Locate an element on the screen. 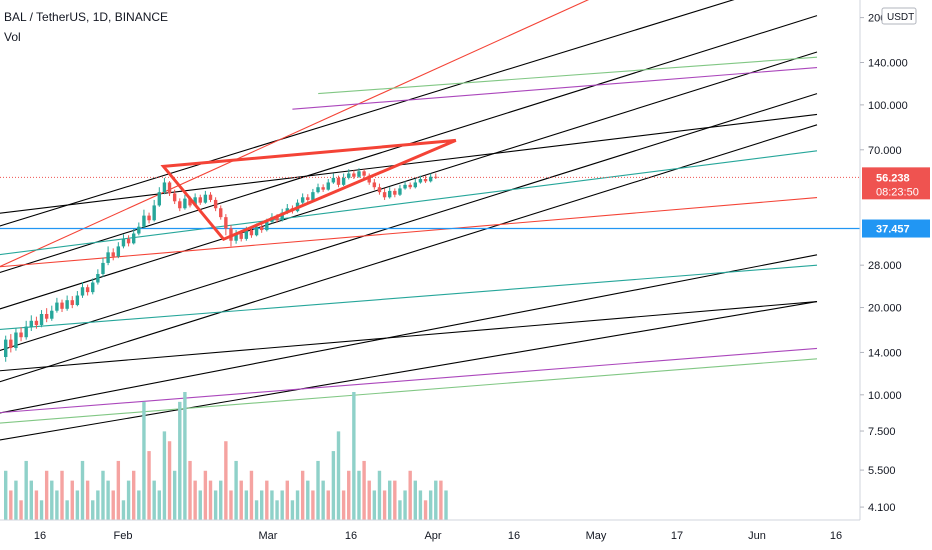 The image size is (932, 550). triangle-pattern is located at coordinates (308, 190).